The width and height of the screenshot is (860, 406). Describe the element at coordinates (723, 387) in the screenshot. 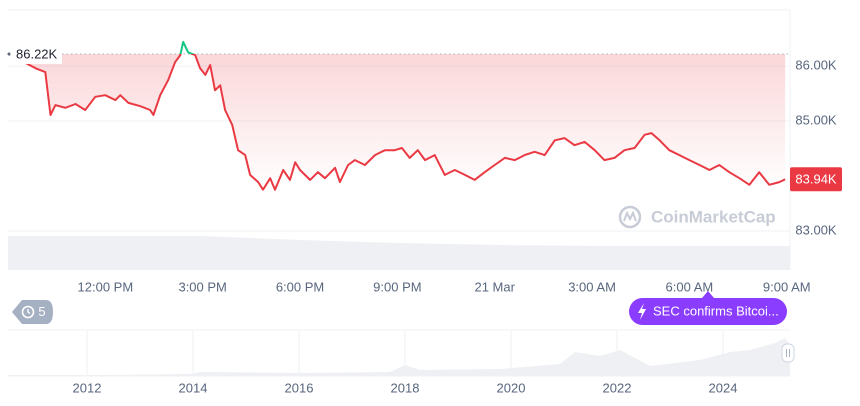

I see `navigator-year: 2024` at that location.